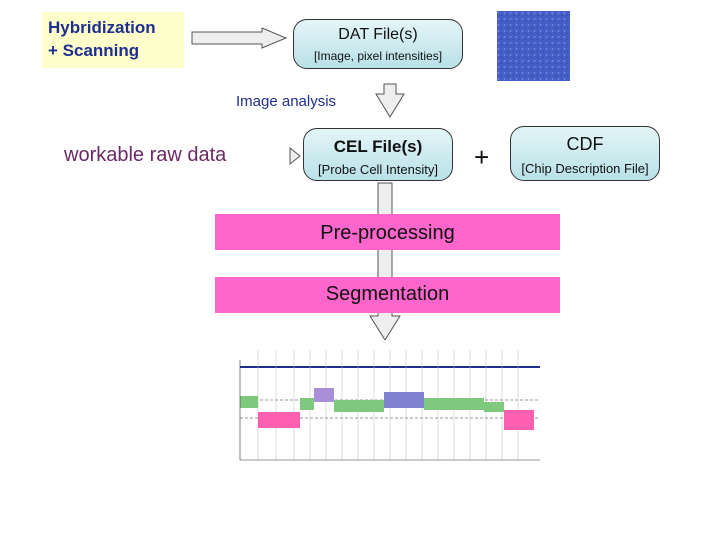 The height and width of the screenshot is (540, 720). What do you see at coordinates (585, 168) in the screenshot?
I see `cdf-subtitle: [Chip Description File]` at bounding box center [585, 168].